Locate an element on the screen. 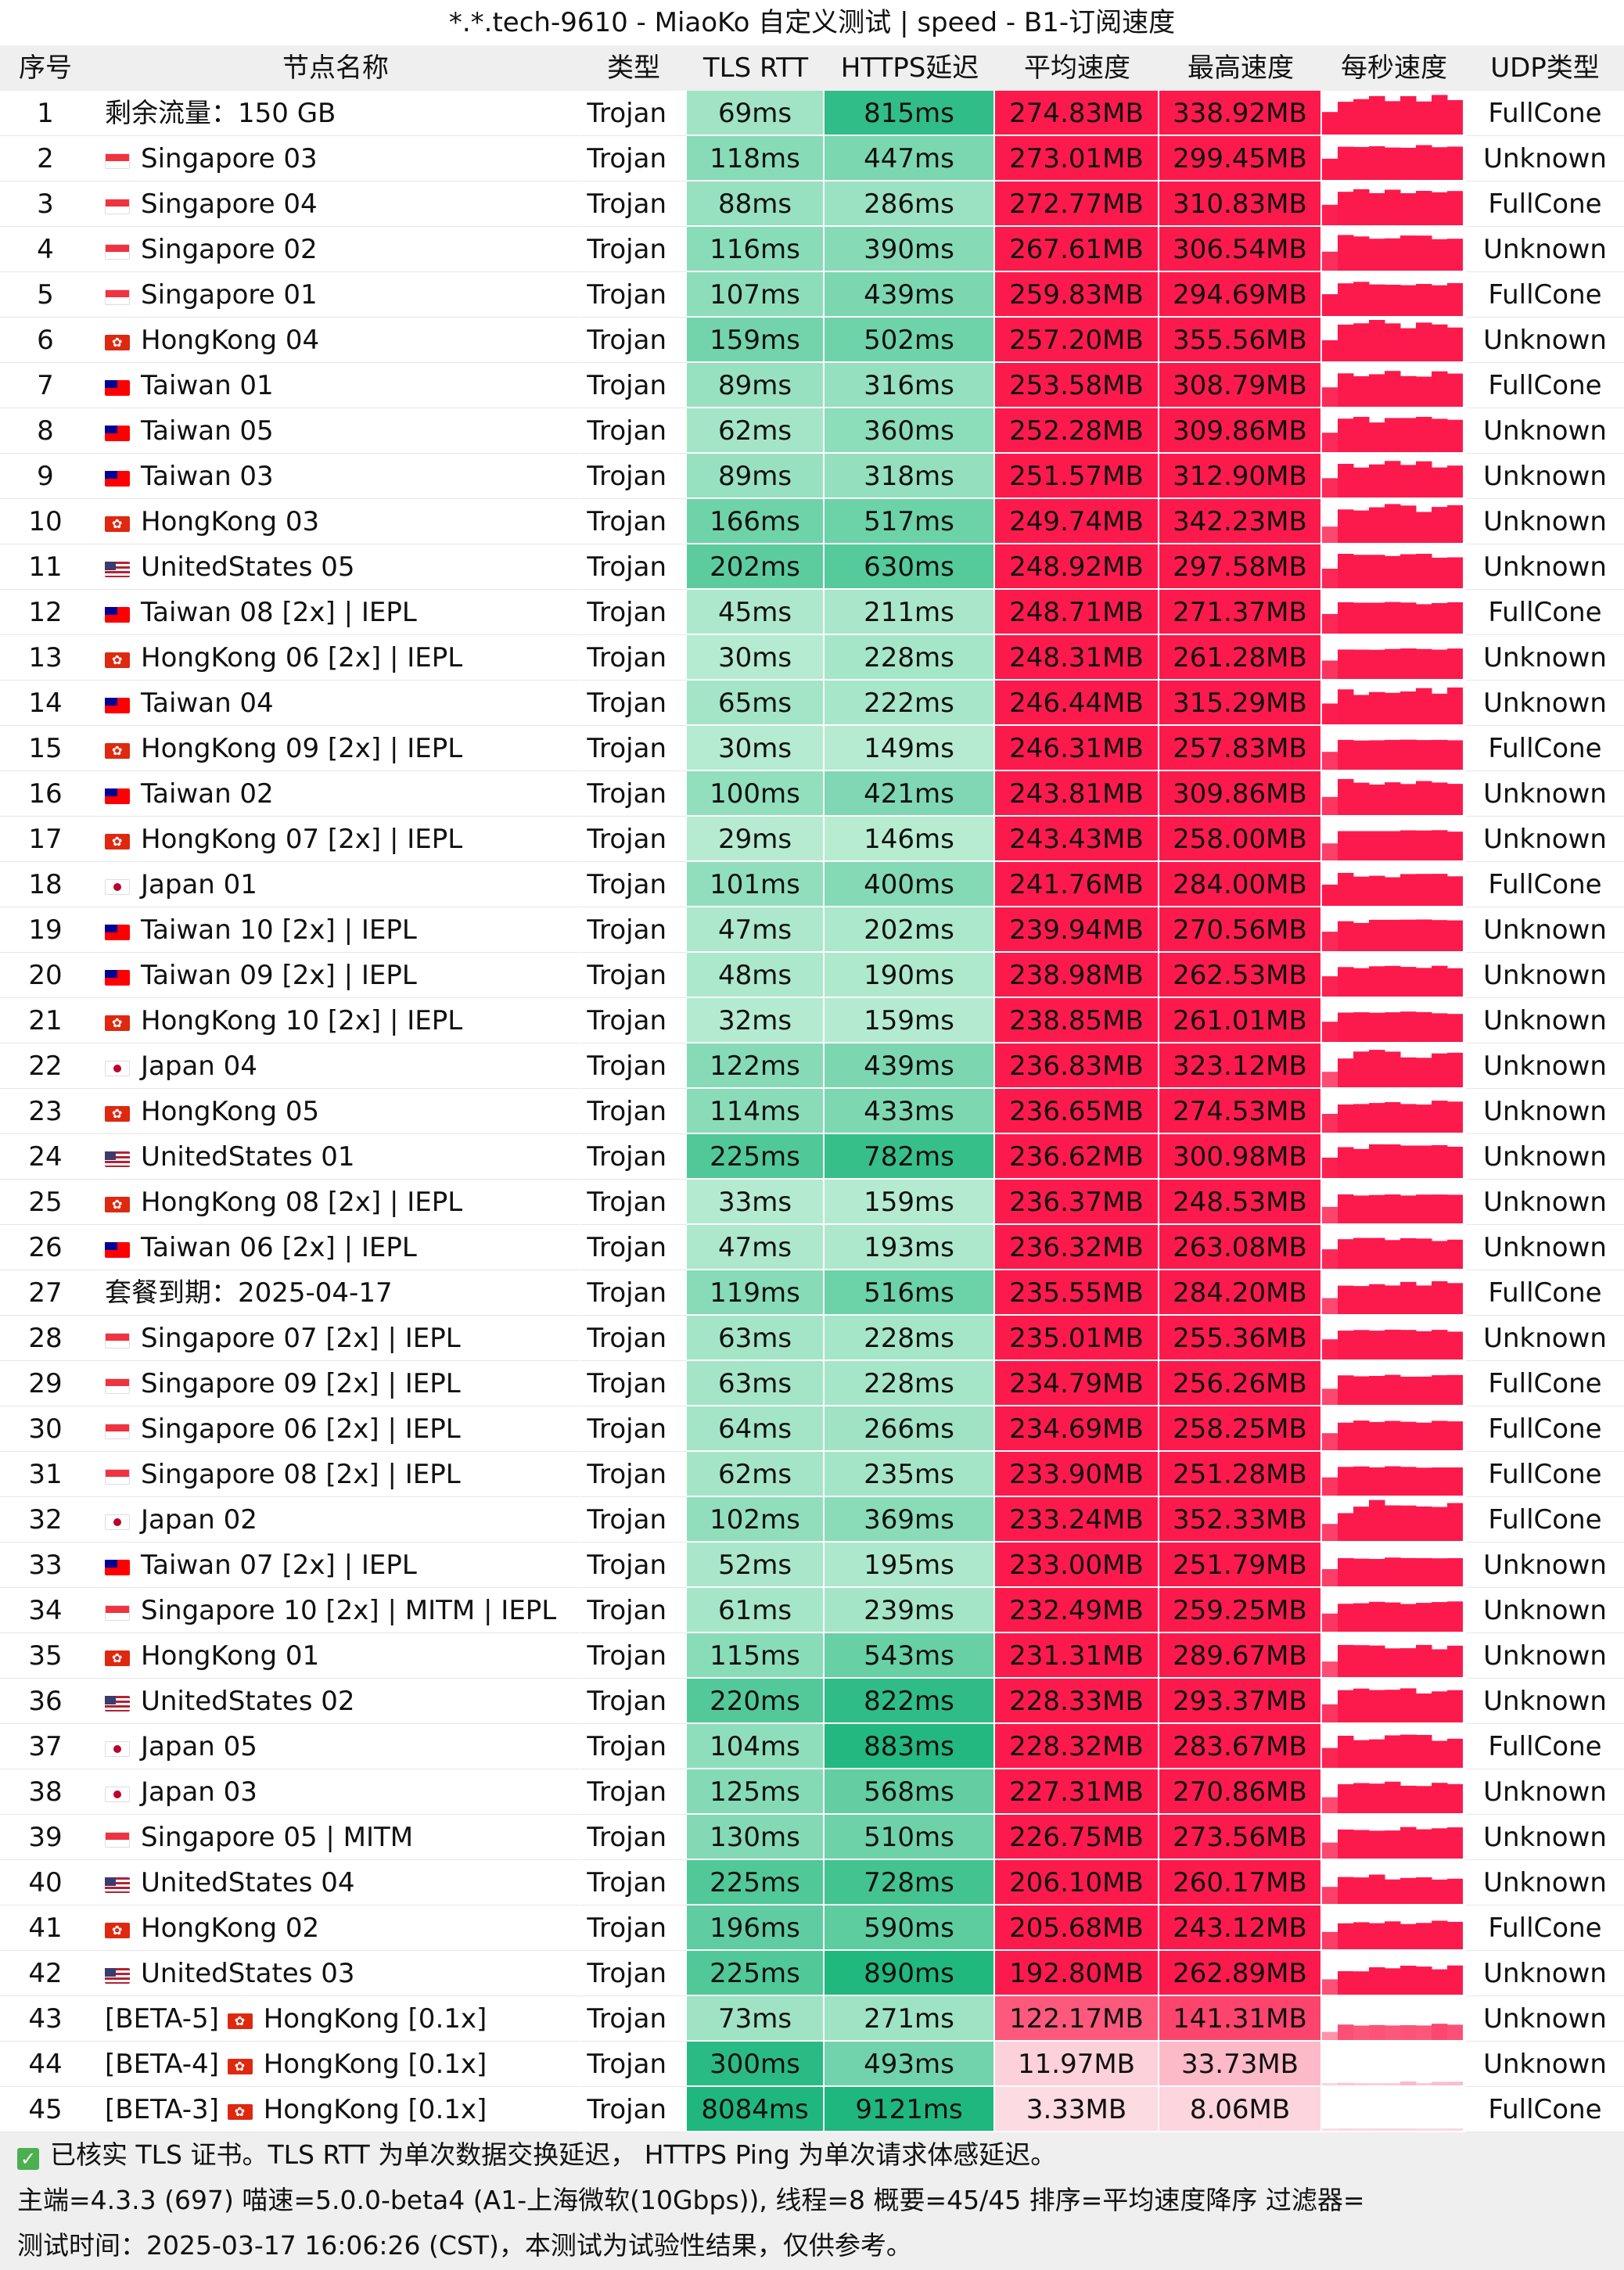 Image resolution: width=1624 pixels, height=2270 pixels. row-index: 26 is located at coordinates (45, 1247).